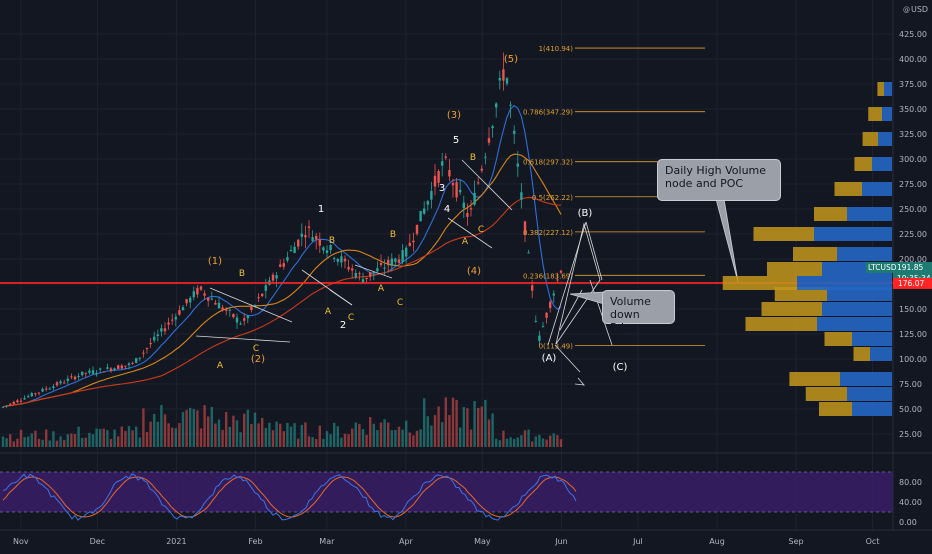 The image size is (932, 554). Describe the element at coordinates (913, 359) in the screenshot. I see `price-tick-label: 100.00` at that location.